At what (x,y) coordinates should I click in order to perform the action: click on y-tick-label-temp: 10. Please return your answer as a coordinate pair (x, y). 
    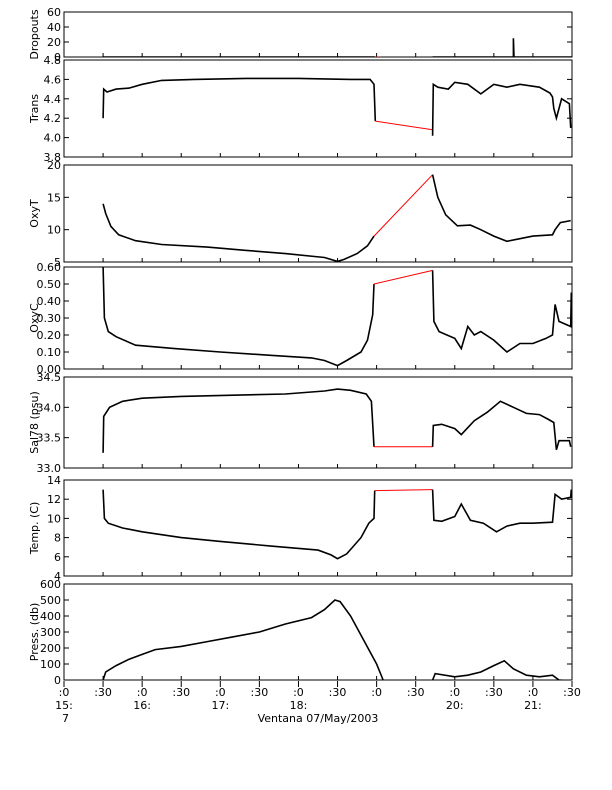
    Looking at the image, I should click on (54, 518).